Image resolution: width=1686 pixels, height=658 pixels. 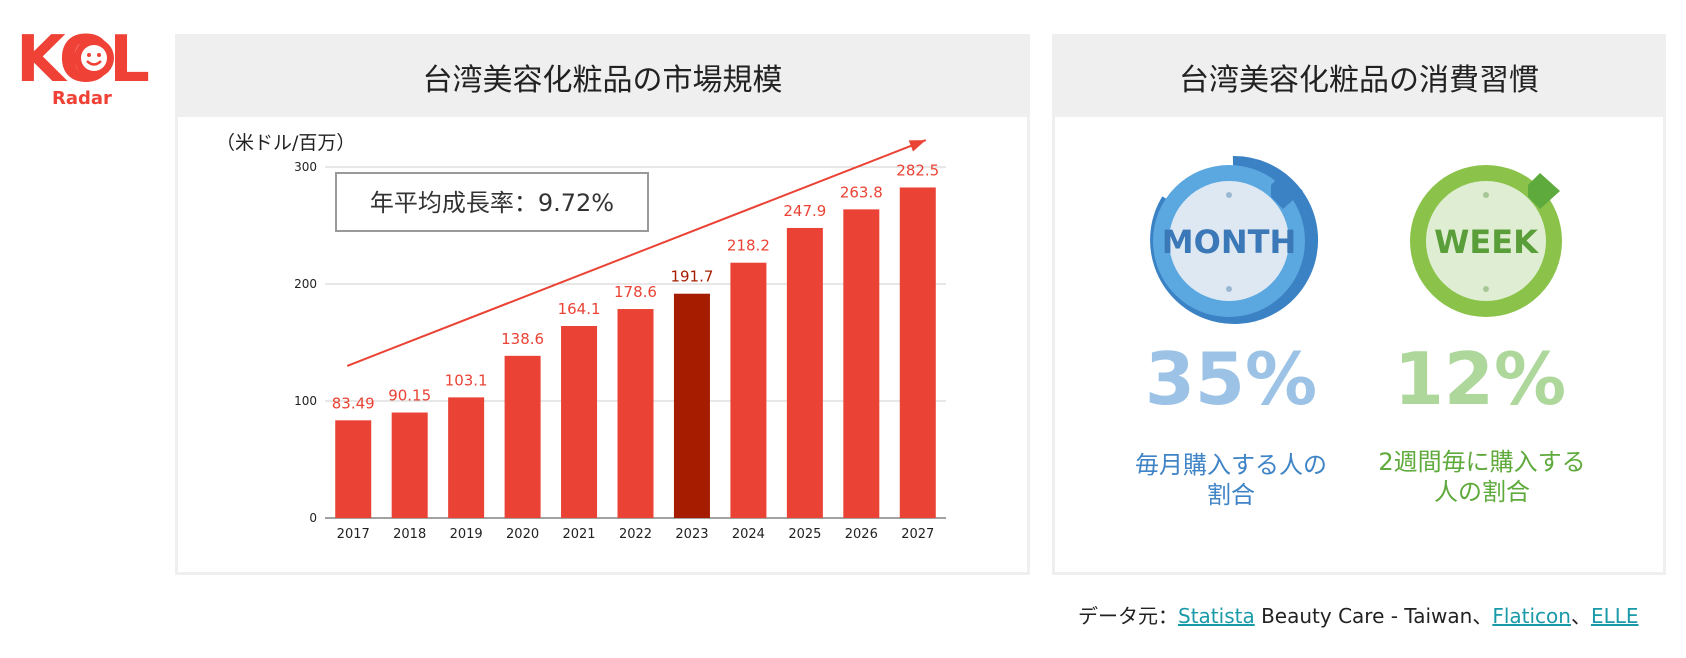 What do you see at coordinates (1531, 616) in the screenshot?
I see `flaticon-link: Flaticon` at bounding box center [1531, 616].